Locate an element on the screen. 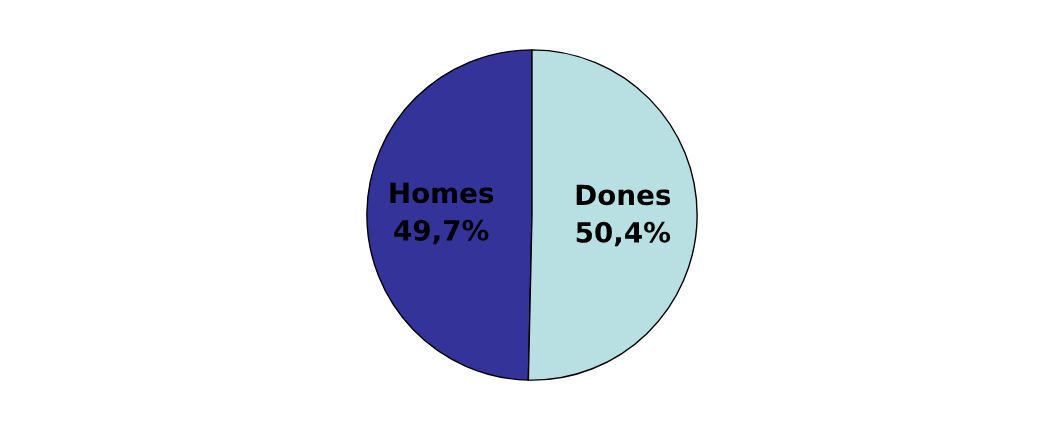 The image size is (1064, 430). slice-label: Homes is located at coordinates (442, 193).